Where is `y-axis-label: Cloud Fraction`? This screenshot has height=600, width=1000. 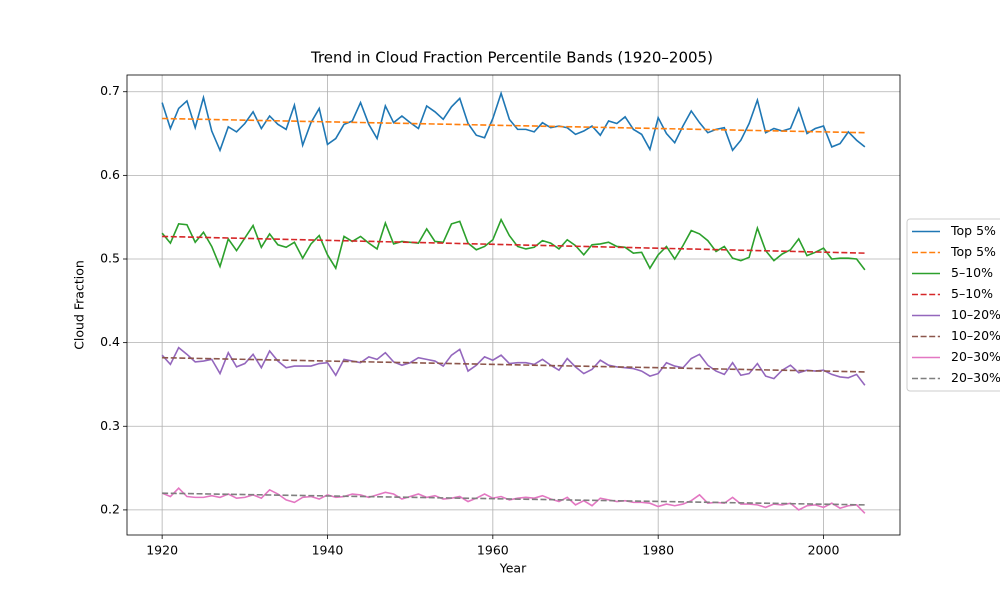
y-axis-label: Cloud Fraction is located at coordinates (79, 305).